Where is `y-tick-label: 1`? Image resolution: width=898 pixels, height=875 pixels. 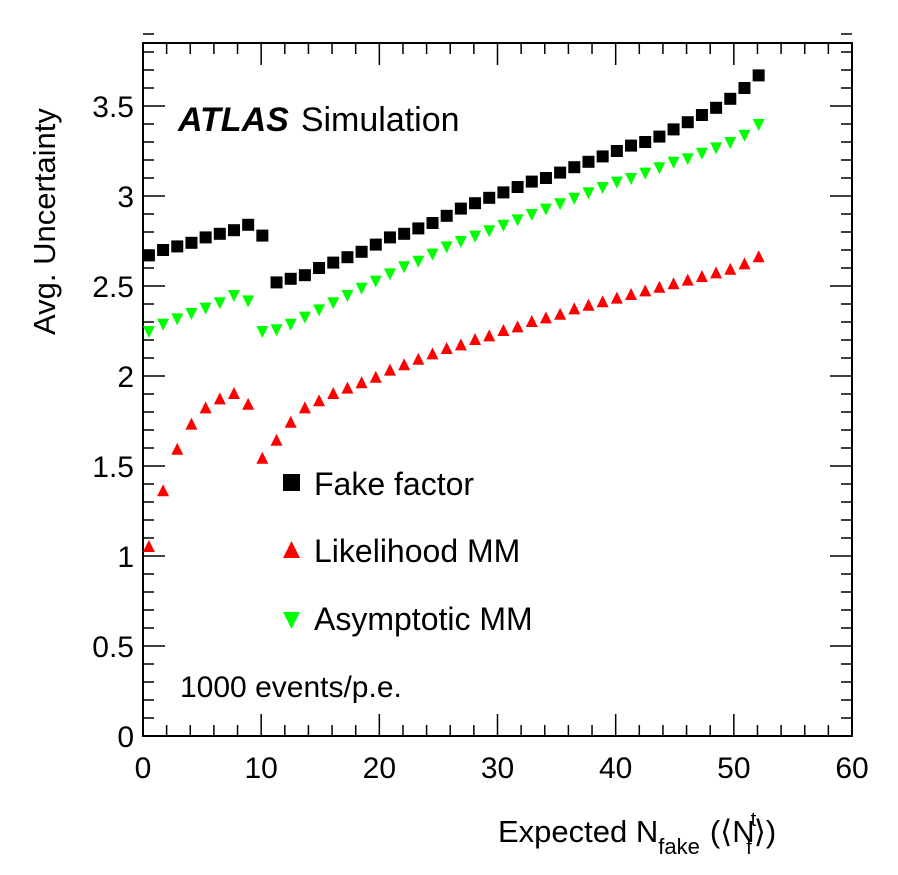 y-tick-label: 1 is located at coordinates (125, 557).